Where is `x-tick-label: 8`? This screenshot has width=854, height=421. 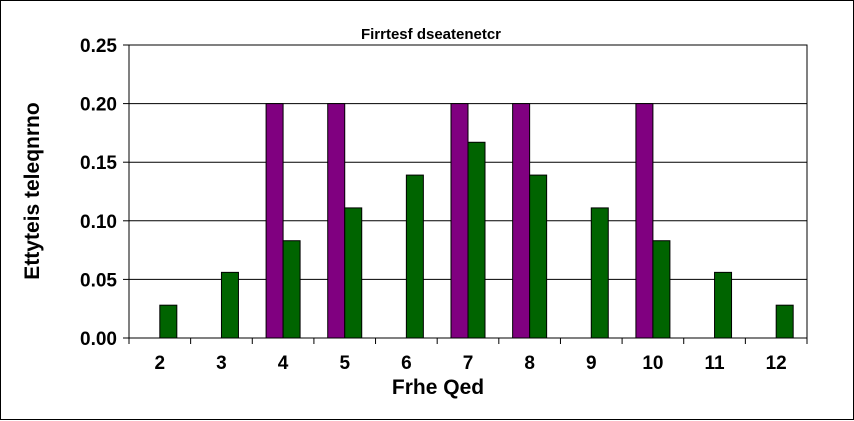 x-tick-label: 8 is located at coordinates (529, 363).